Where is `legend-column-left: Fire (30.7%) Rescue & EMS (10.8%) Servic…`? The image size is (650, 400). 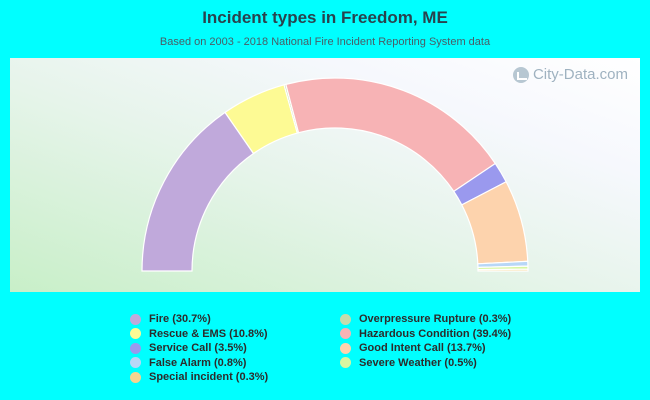 legend-column-left: Fire (30.7%) Rescue & EMS (10.8%) Servic… is located at coordinates (199, 348).